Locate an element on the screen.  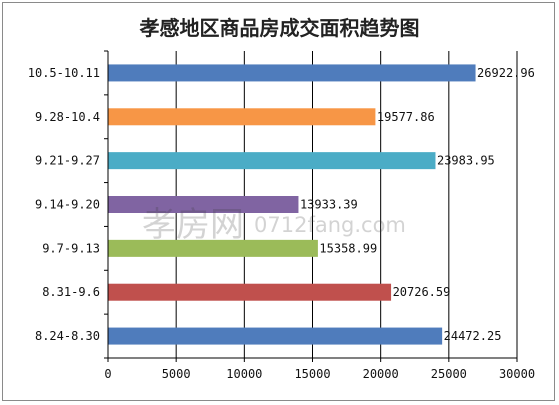
category-label: 8.31-9.6 is located at coordinates (71, 292).